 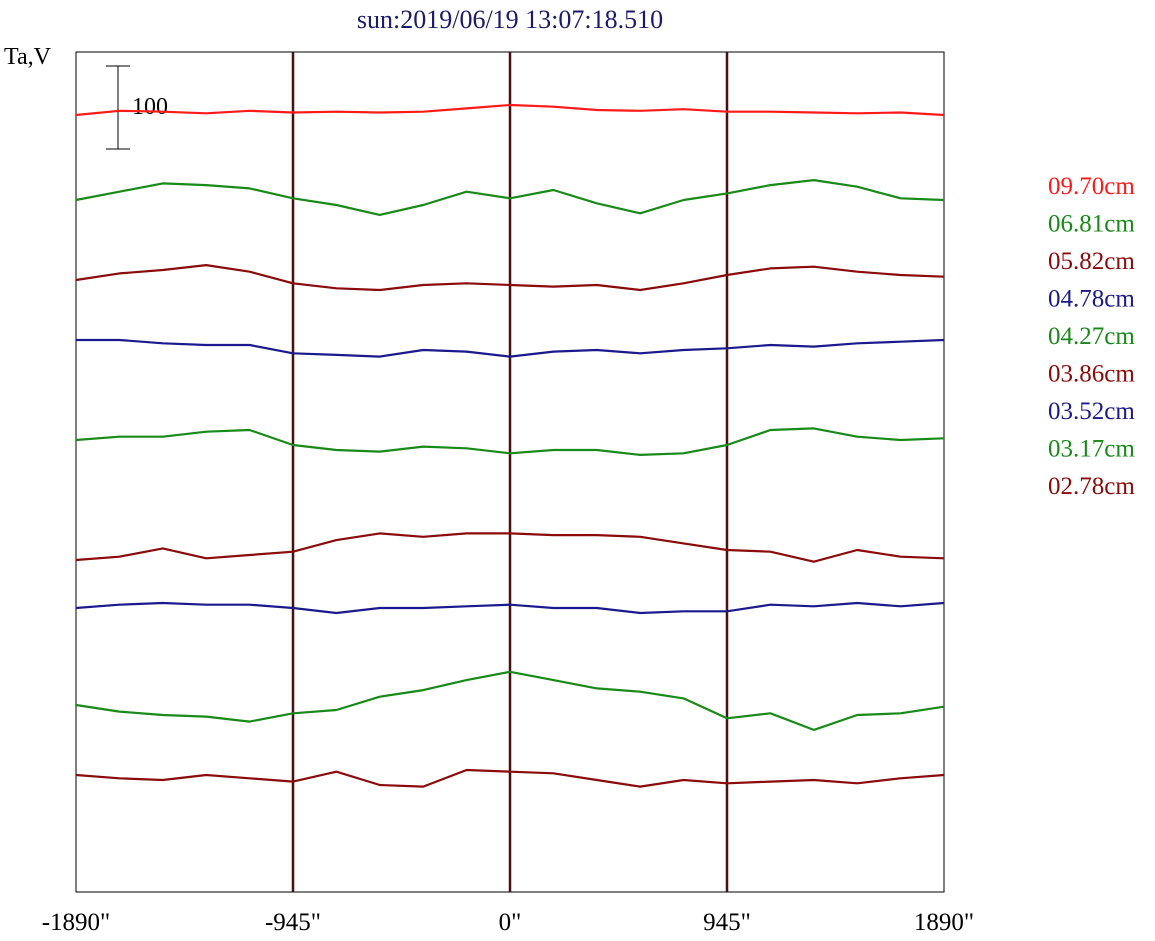 What do you see at coordinates (510, 197) in the screenshot?
I see `trace-06.81cm` at bounding box center [510, 197].